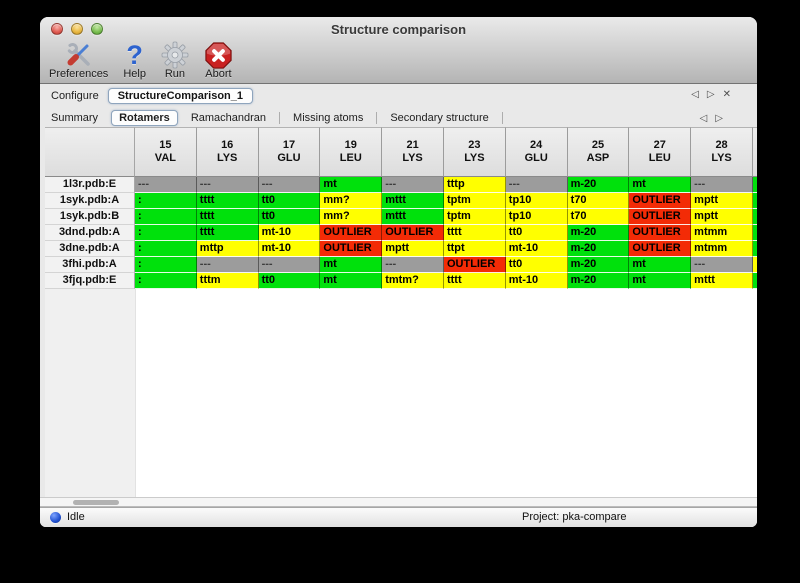  Describe the element at coordinates (90, 233) in the screenshot. I see `row-label-3dnd-pdb-a: 3dnd.pdb:A` at that location.